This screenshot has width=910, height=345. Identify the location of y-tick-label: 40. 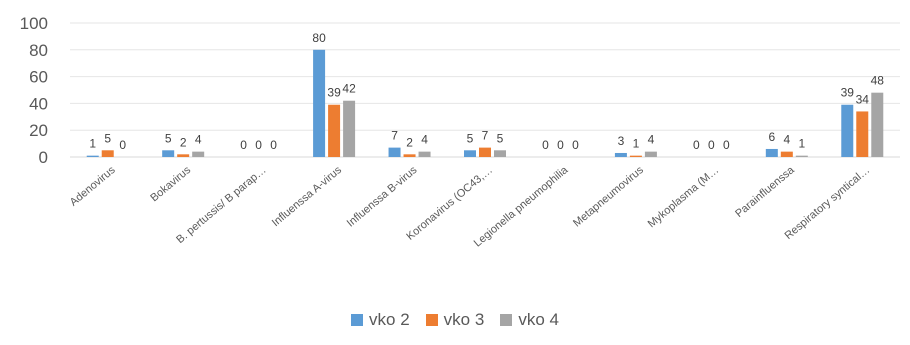
(38, 103).